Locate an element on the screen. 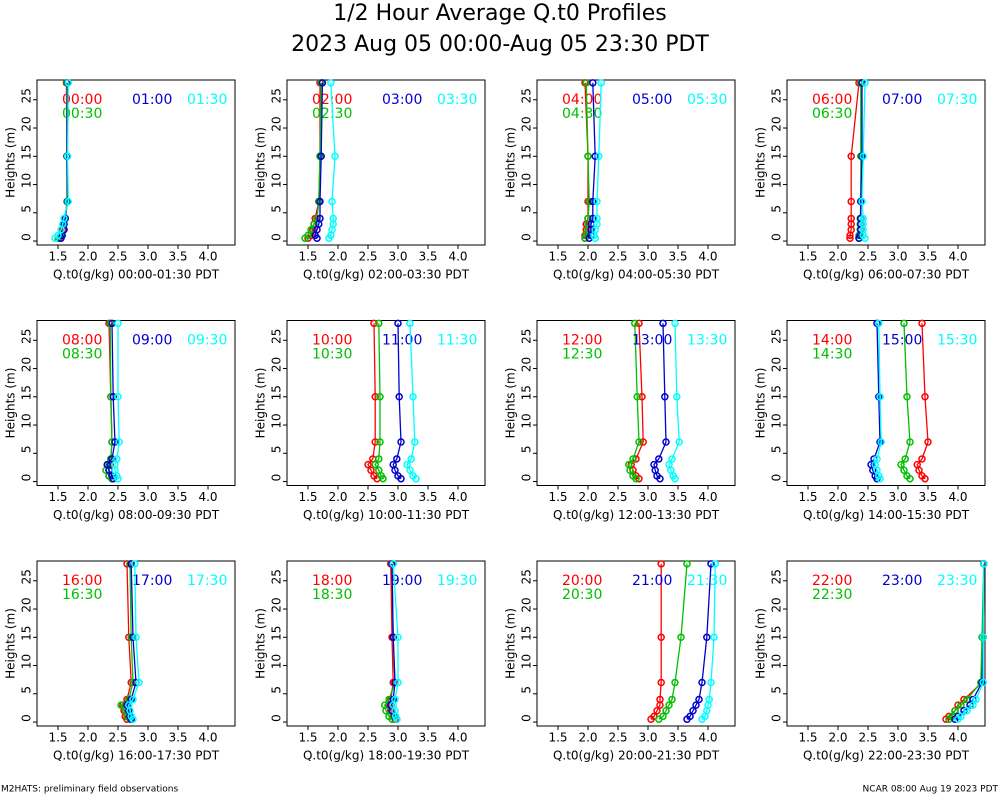  legend-label: 00:30 is located at coordinates (82, 114).